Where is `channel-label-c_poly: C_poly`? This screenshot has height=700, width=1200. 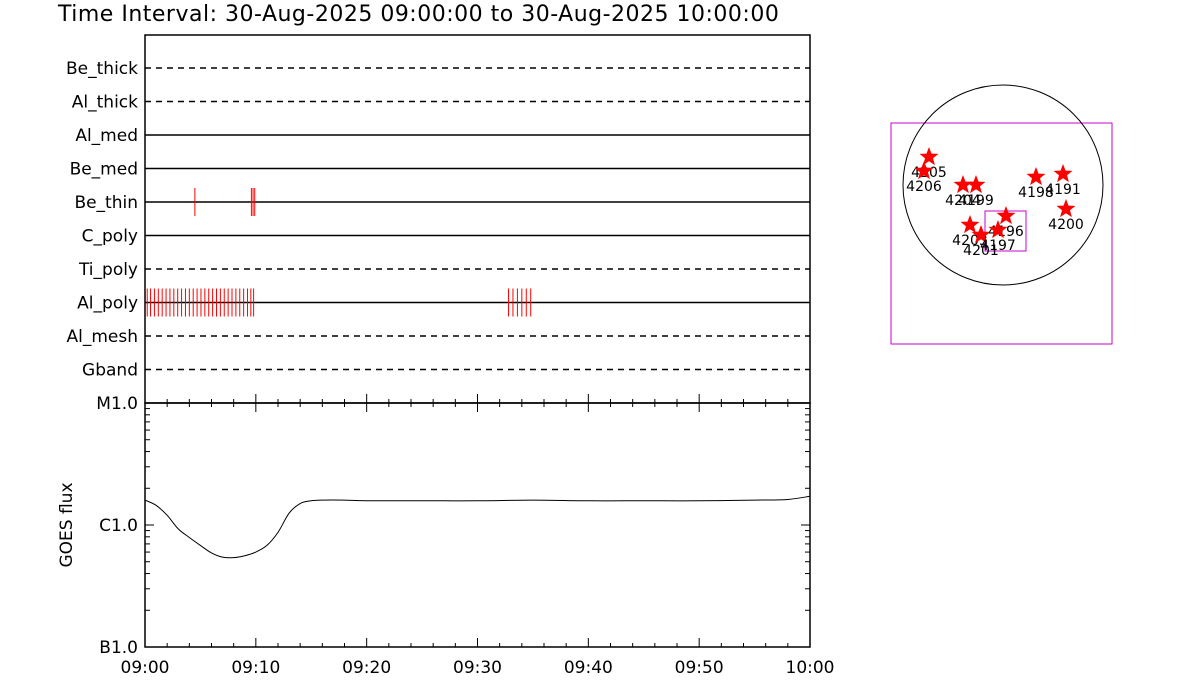
channel-label-c_poly: C_poly is located at coordinates (110, 237).